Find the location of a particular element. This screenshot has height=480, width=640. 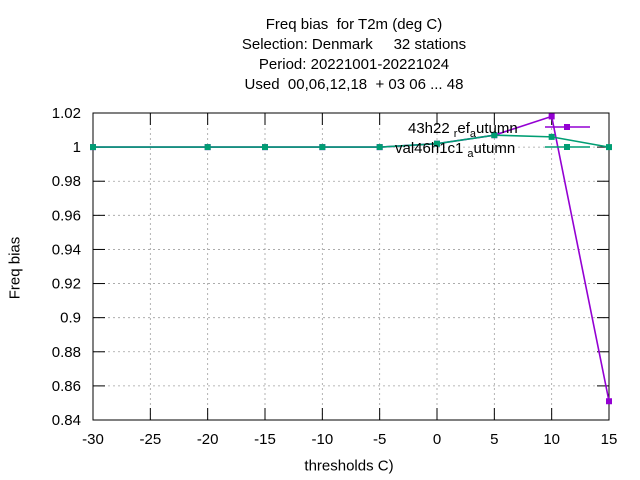

x-tick-label: -20 is located at coordinates (208, 439).